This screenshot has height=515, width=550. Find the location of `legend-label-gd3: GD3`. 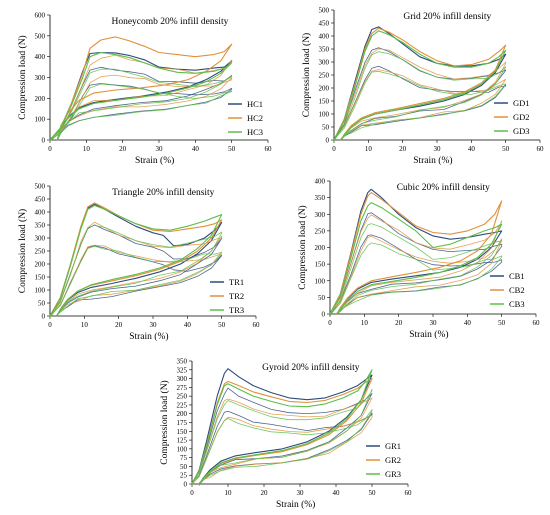

legend-label-gd3: GD3 is located at coordinates (521, 131).